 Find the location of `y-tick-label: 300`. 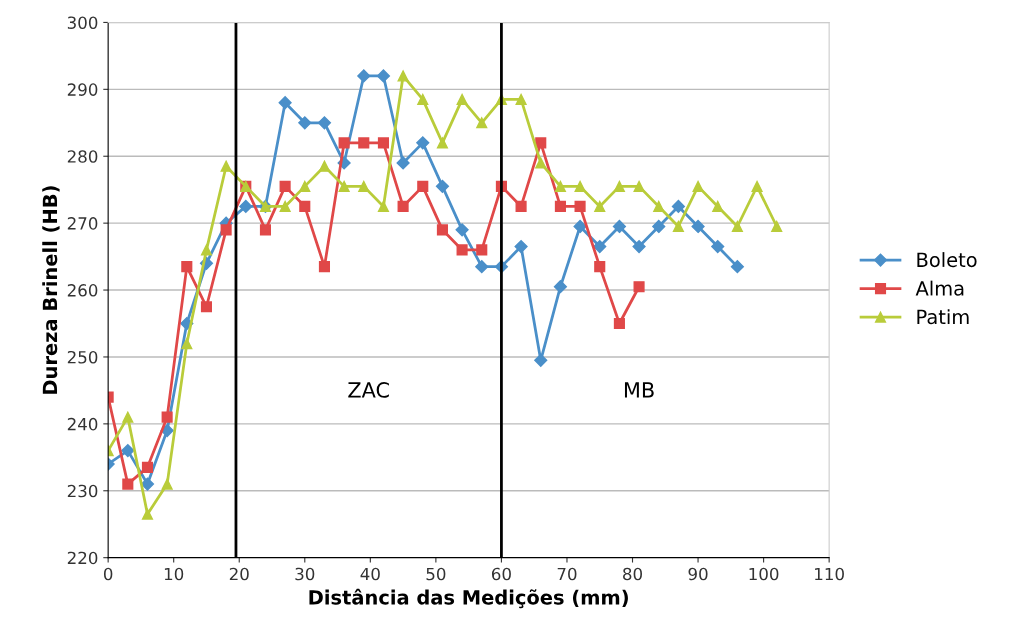

y-tick-label: 300 is located at coordinates (82, 22).